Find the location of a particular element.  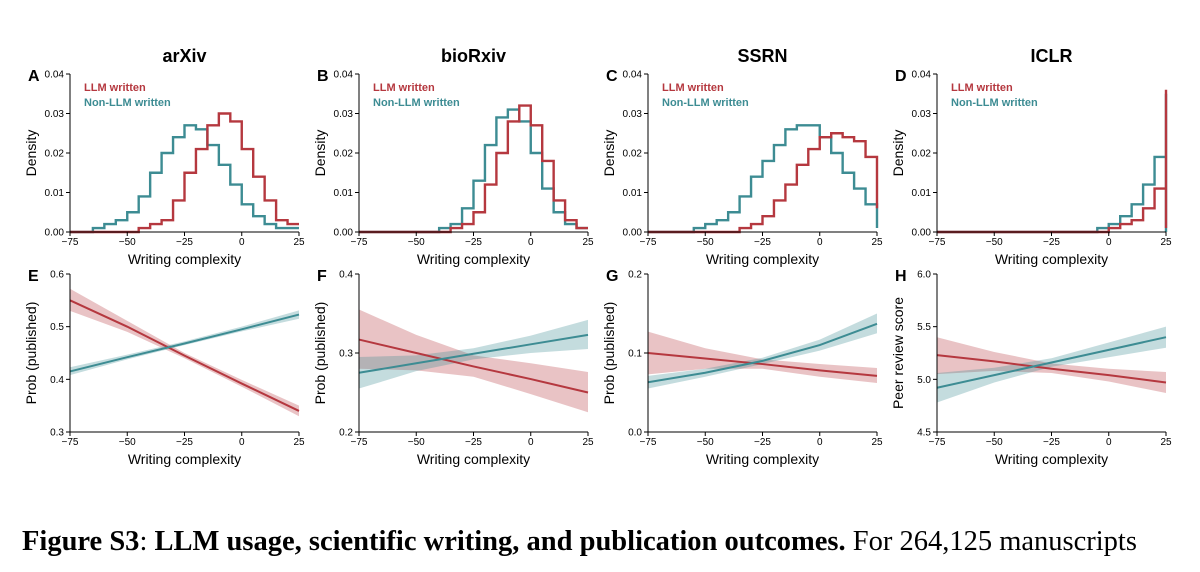

y-axis-label: Prob (published) is located at coordinates (31, 353).